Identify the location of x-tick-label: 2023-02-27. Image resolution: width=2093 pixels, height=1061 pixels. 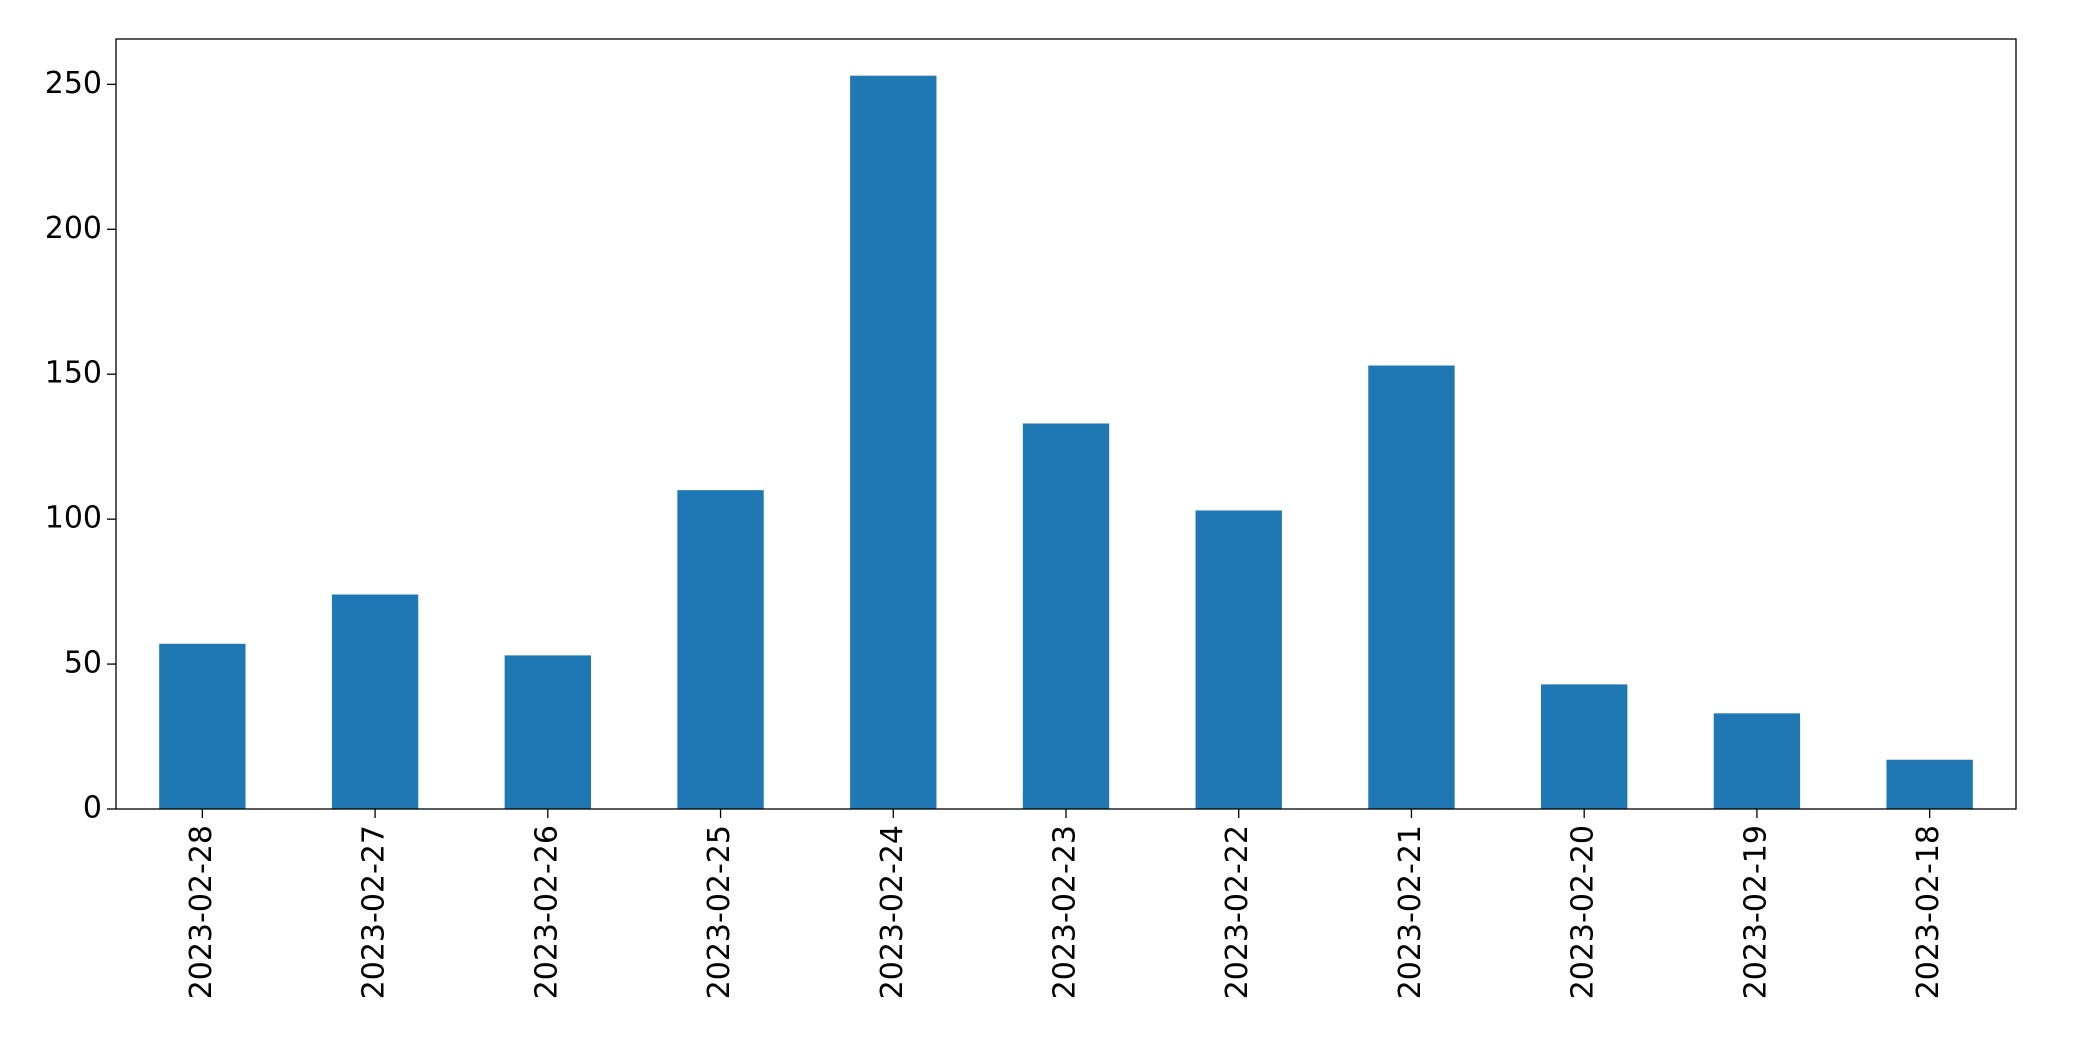
(374, 912).